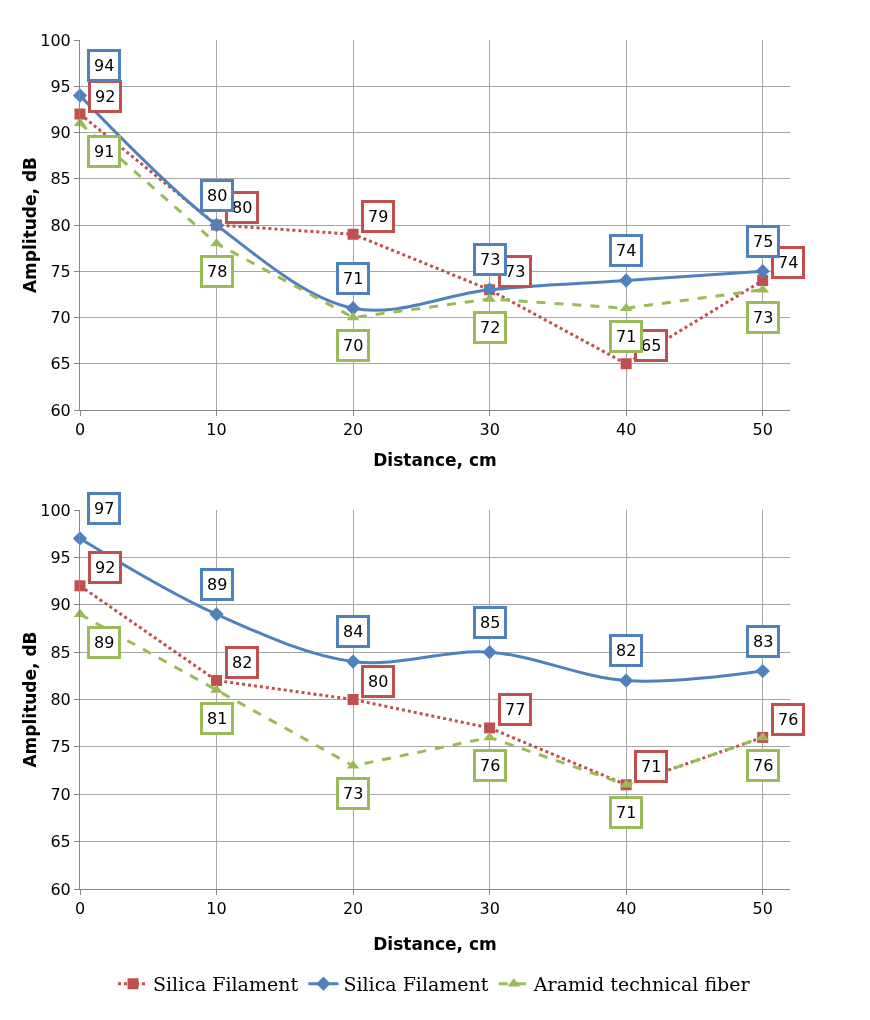 The image size is (870, 1020). I want to click on data-label: 72, so click(490, 327).